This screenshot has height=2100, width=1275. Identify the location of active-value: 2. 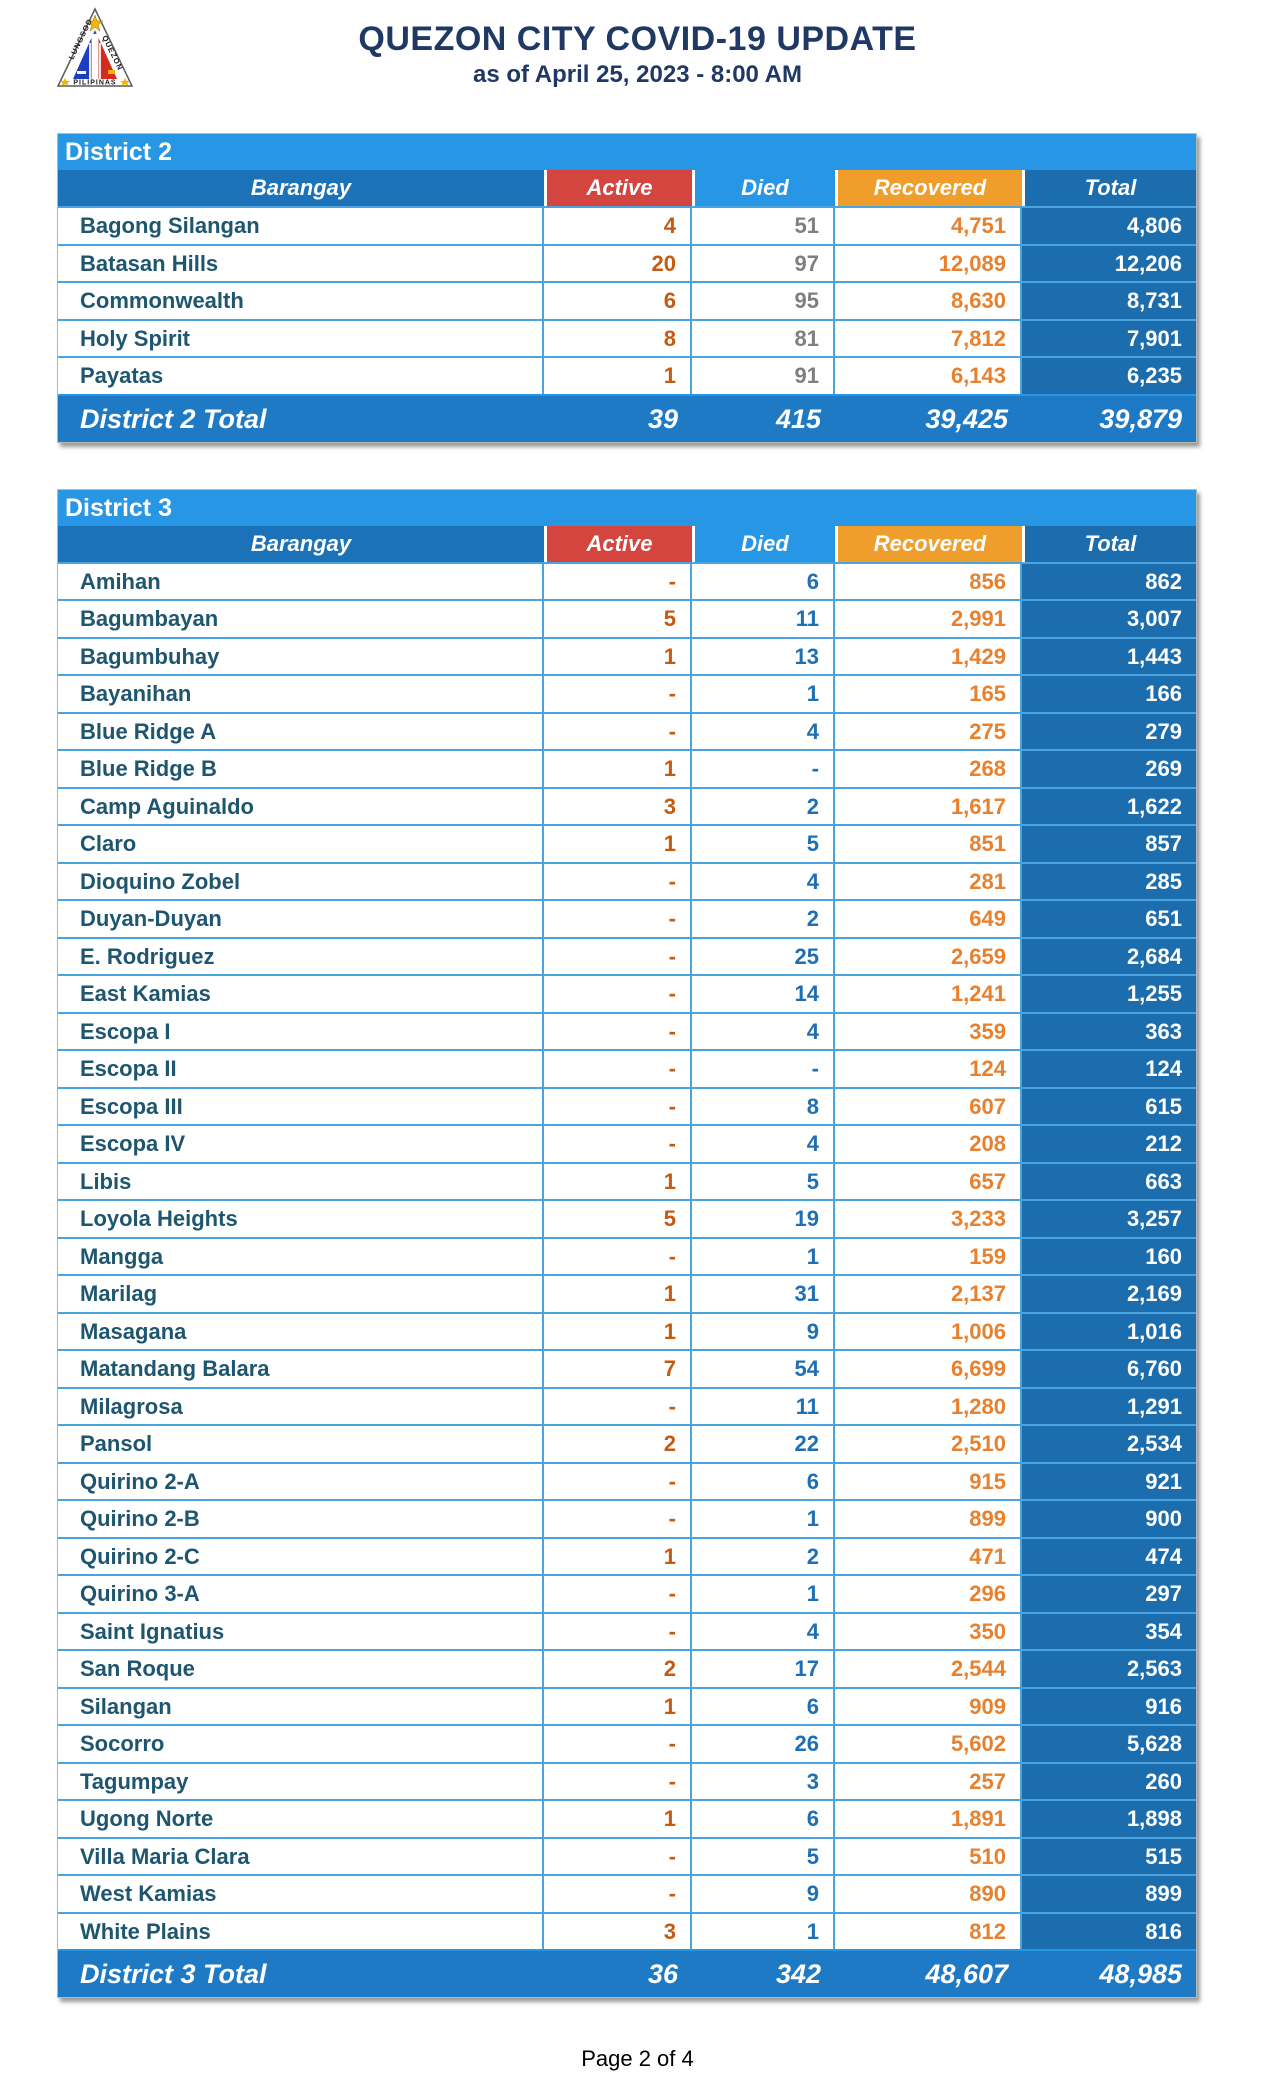
(618, 1669).